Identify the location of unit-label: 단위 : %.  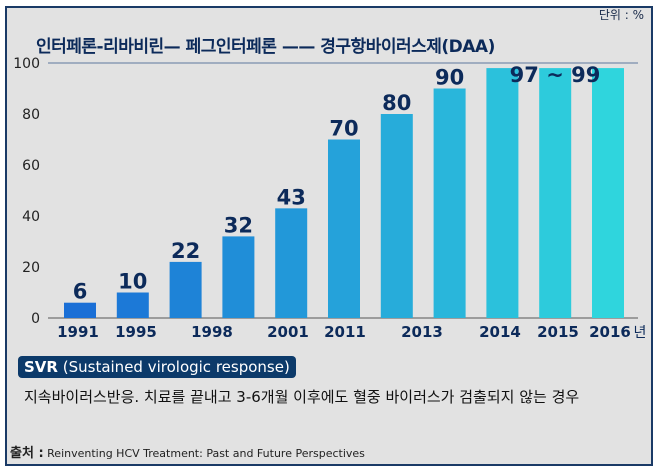
(621, 15).